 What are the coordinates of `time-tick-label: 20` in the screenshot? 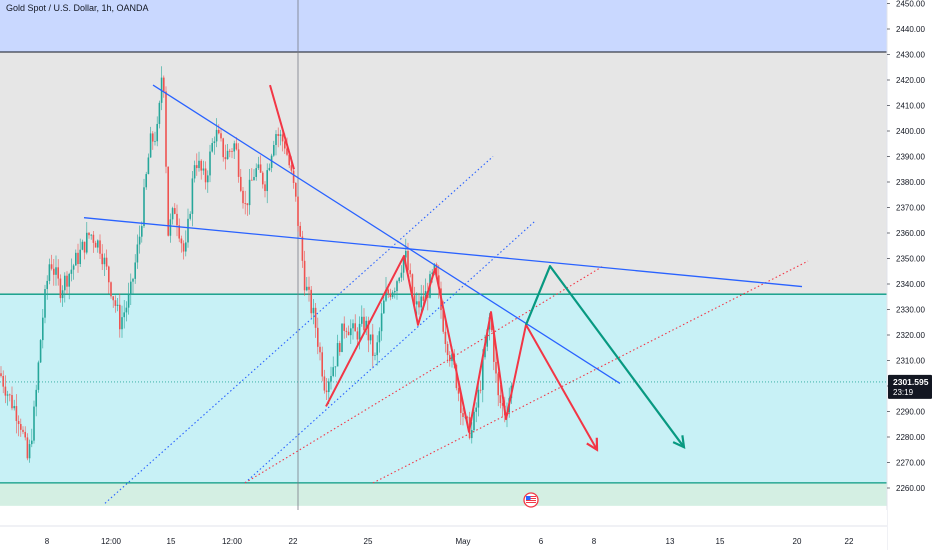 It's located at (797, 541).